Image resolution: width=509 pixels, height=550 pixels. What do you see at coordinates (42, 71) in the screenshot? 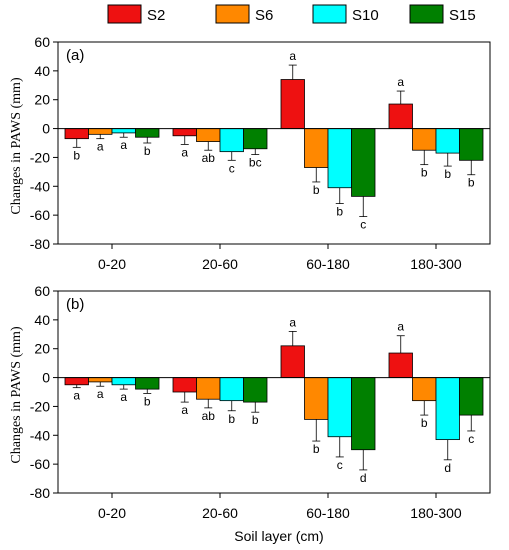
I see `y-tick-label-a: 40` at bounding box center [42, 71].